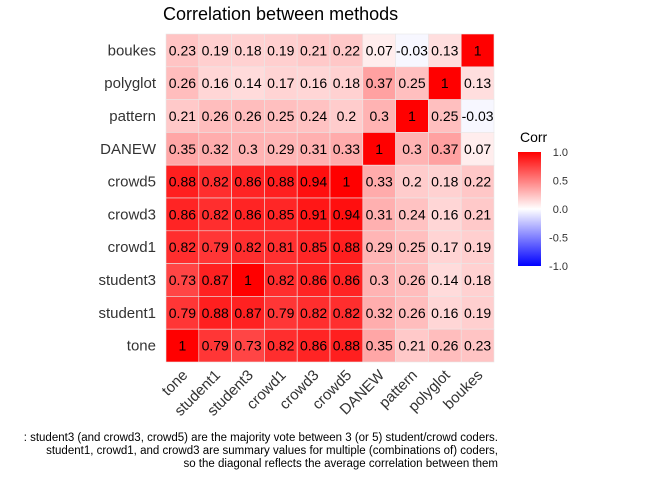 This screenshot has width=672, height=480. I want to click on legend-tick-label: 0.0, so click(560, 210).